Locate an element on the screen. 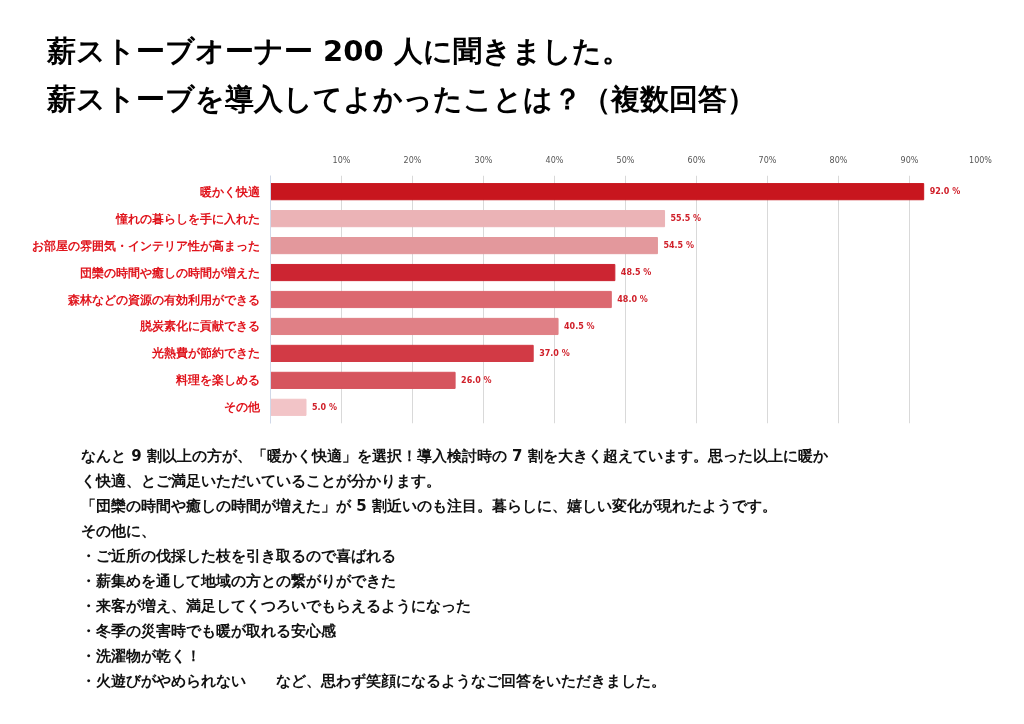 The image size is (1024, 724). chart-subtitle: 薪ストーブを導入してよかったことは？（複数回答） is located at coordinates (401, 99).